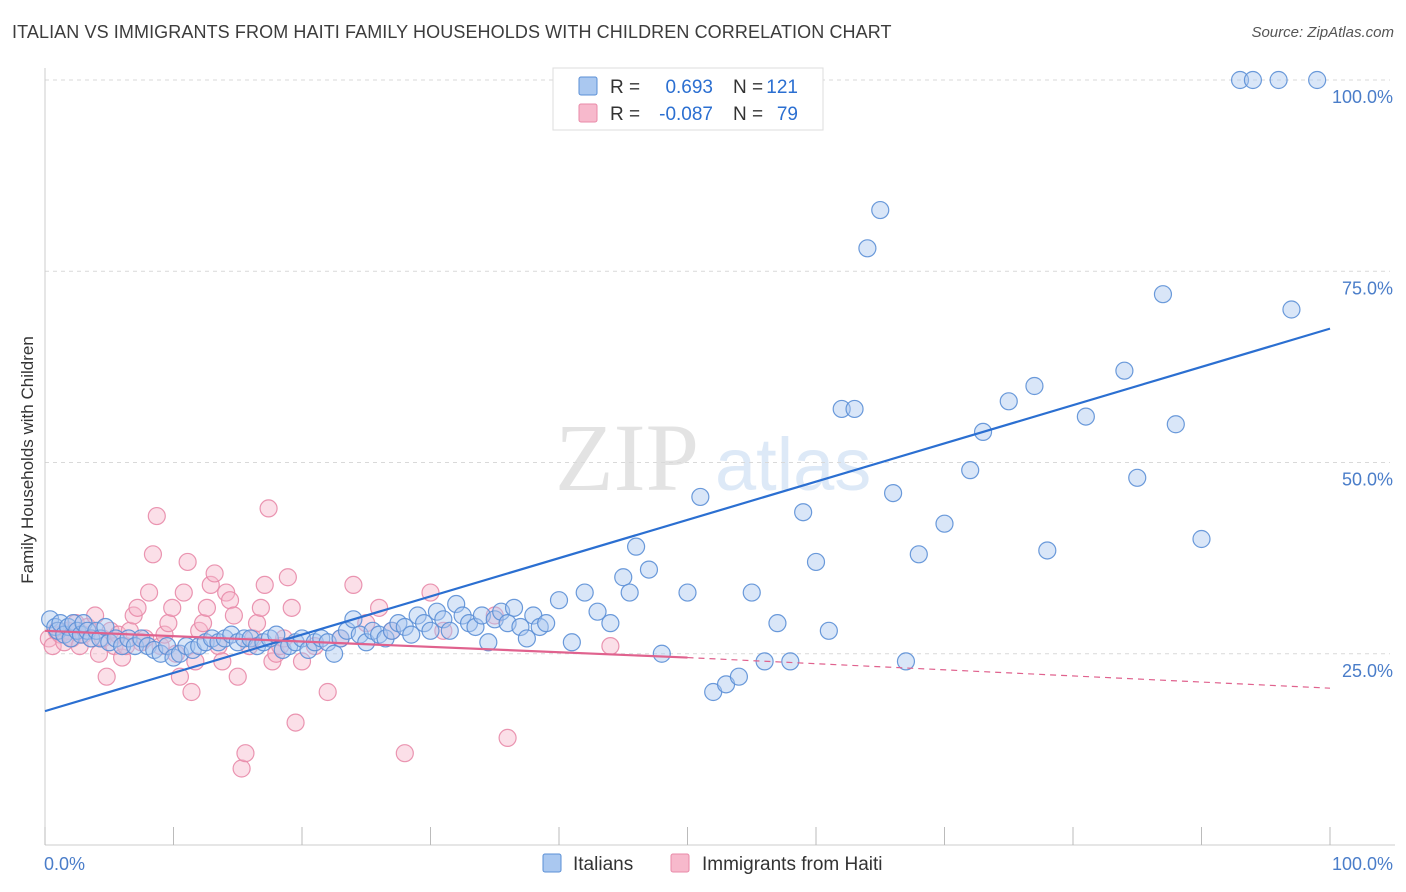 Image resolution: width=1406 pixels, height=892 pixels. What do you see at coordinates (688, 99) in the screenshot?
I see `stats-legend-box` at bounding box center [688, 99].